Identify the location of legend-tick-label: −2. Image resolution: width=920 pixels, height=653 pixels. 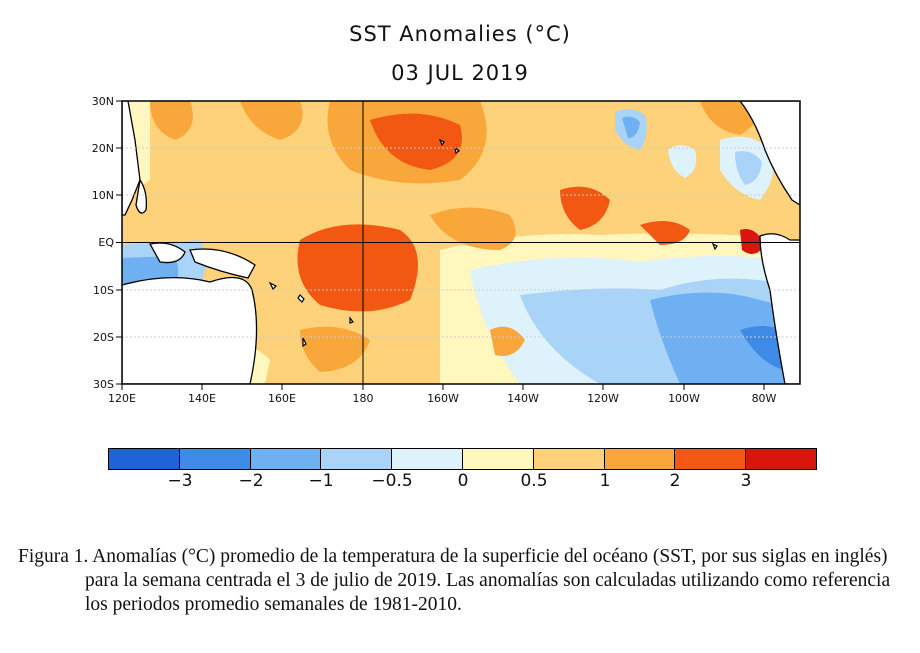
(251, 481).